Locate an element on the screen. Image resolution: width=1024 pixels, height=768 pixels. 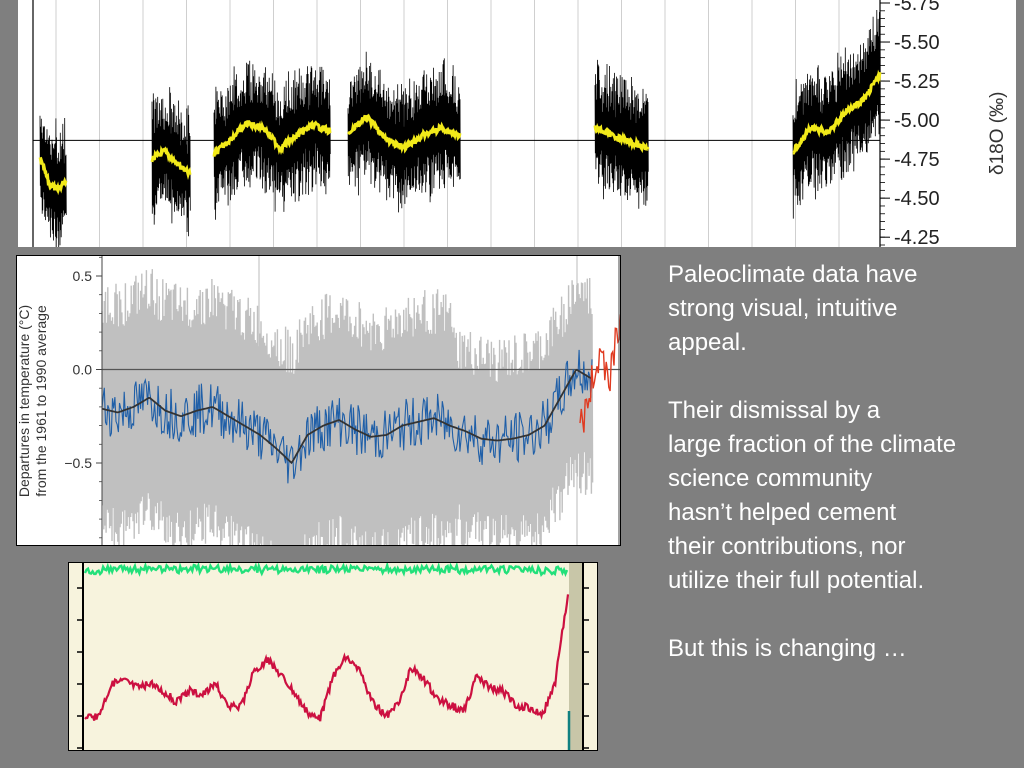
d18o-y-tick-label: -4.50 is located at coordinates (917, 199).